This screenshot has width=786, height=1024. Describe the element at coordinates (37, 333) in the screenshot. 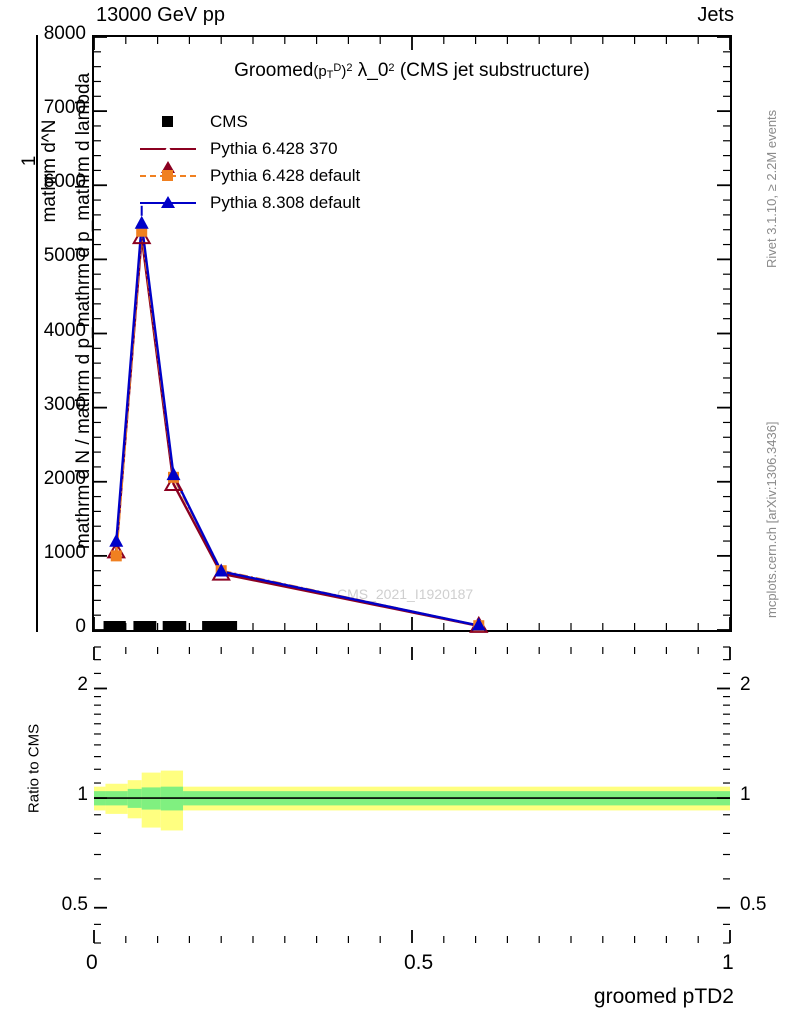

I see `y-axis-fraction-bar` at that location.